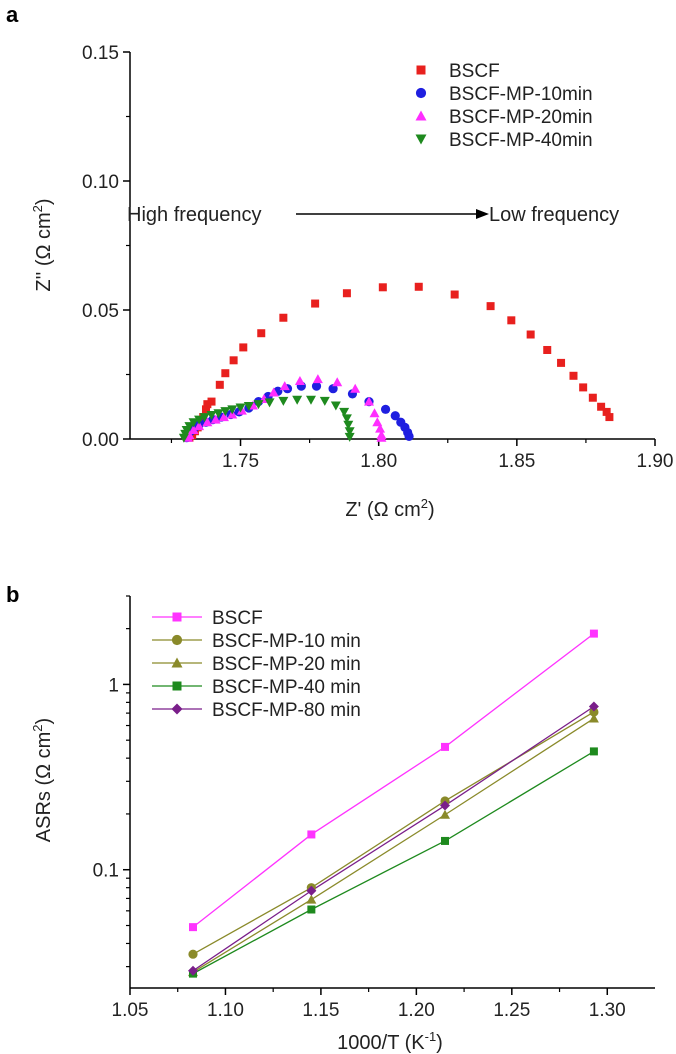 This screenshot has height=1054, width=676. What do you see at coordinates (237, 618) in the screenshot?
I see `panel-b-legend-label: BSCF` at bounding box center [237, 618].